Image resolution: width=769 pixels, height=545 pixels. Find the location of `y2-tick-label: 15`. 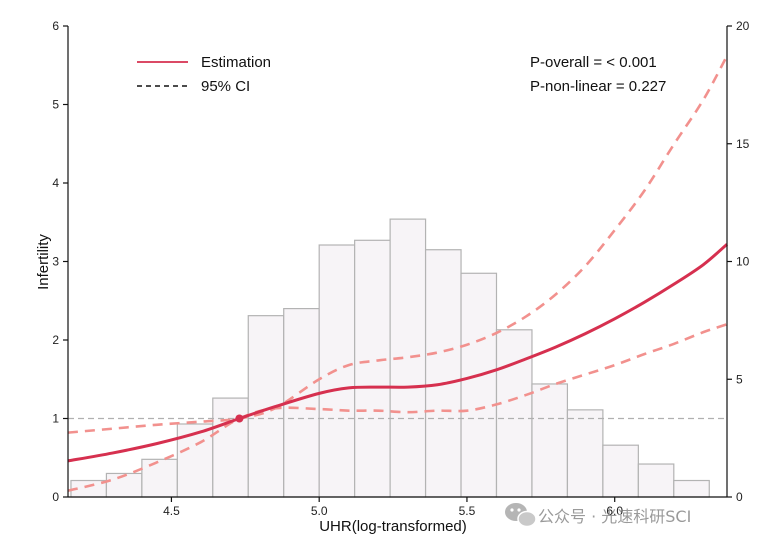

y2-tick-label: 15 is located at coordinates (743, 144).